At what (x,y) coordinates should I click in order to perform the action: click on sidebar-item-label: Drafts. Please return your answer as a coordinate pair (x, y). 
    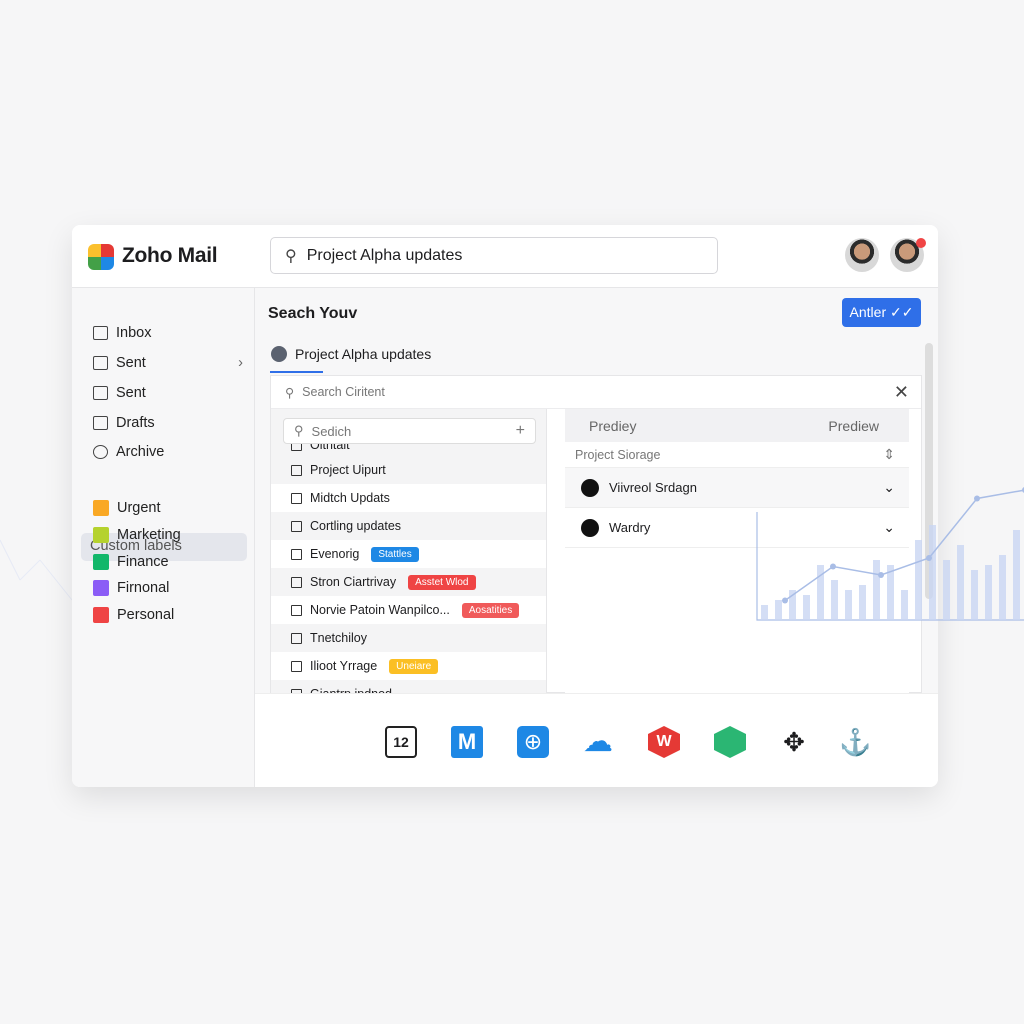
    Looking at the image, I should click on (135, 423).